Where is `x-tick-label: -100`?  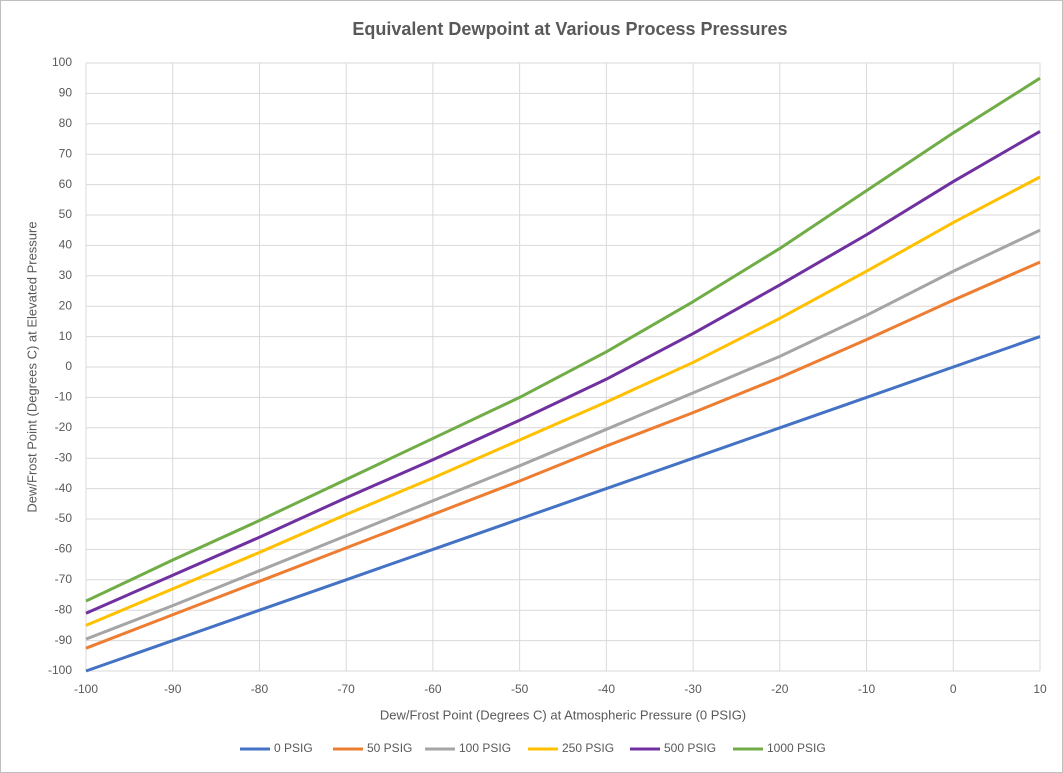
x-tick-label: -100 is located at coordinates (86, 689).